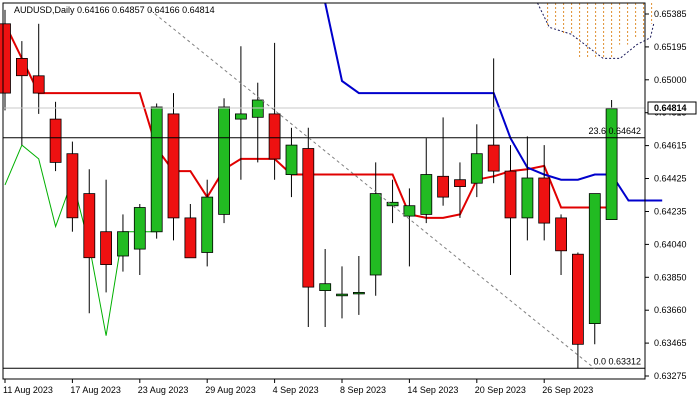 The height and width of the screenshot is (400, 700). Describe the element at coordinates (500, 390) in the screenshot. I see `x-tick-label: 20 Sep 2023` at that location.